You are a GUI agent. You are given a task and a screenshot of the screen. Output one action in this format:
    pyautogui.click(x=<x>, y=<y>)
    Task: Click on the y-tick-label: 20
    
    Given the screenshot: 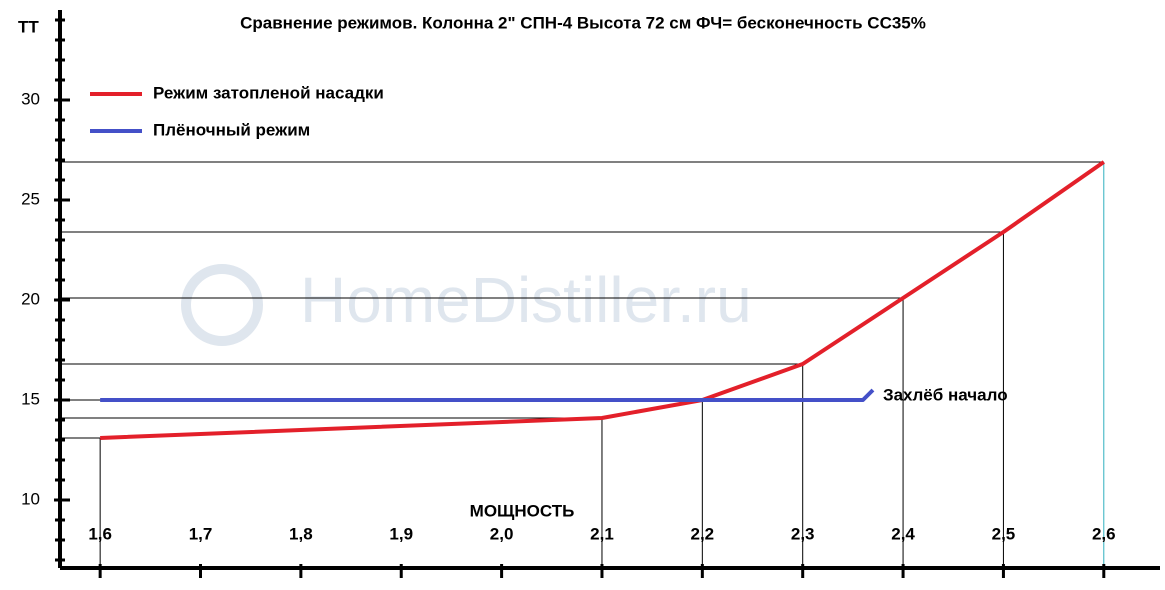 What is the action you would take?
    pyautogui.click(x=30, y=298)
    